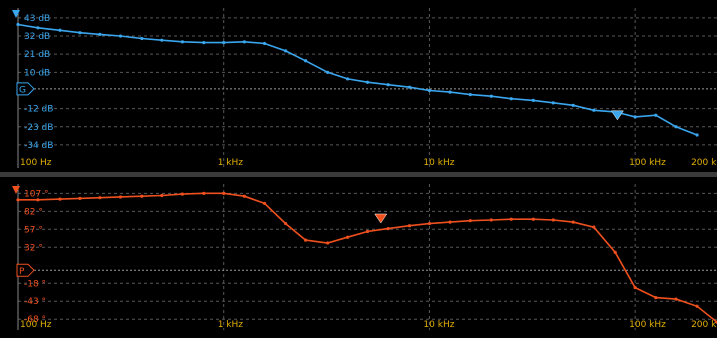 Image resolution: width=717 pixels, height=338 pixels. What do you see at coordinates (231, 163) in the screenshot?
I see `gain-x-tick-label: 1 kHz` at bounding box center [231, 163].